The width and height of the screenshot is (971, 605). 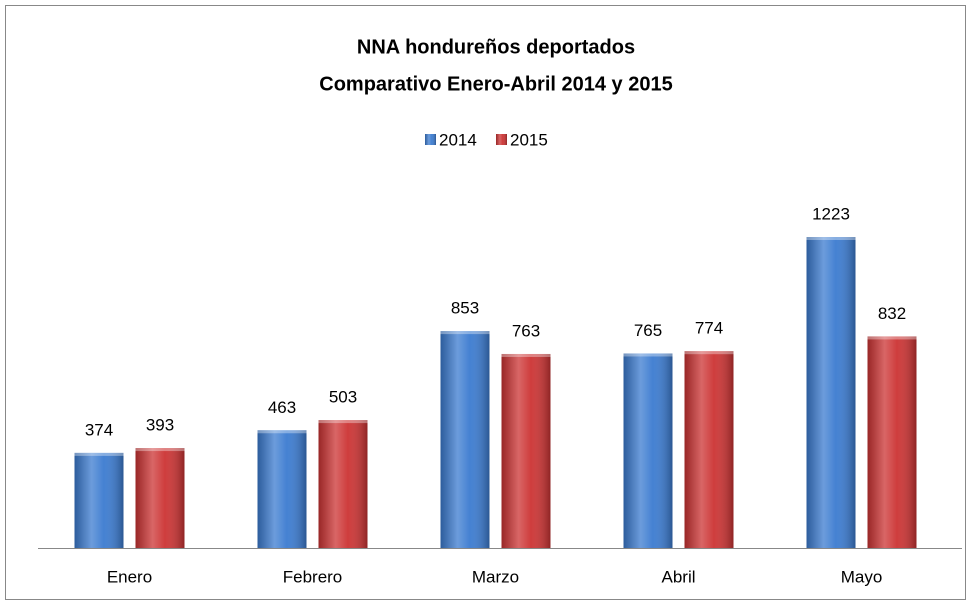 What do you see at coordinates (862, 576) in the screenshot?
I see `x-tick-label: Mayo` at bounding box center [862, 576].